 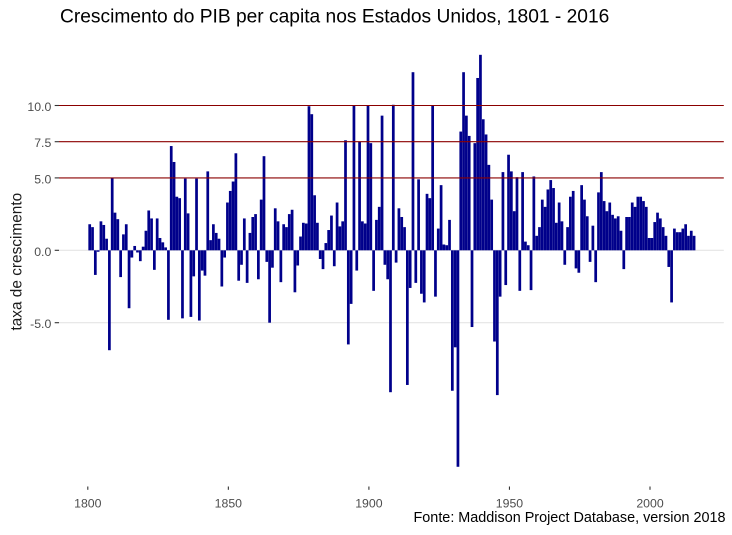 What do you see at coordinates (88, 504) in the screenshot?
I see `svg-text: 1800` at bounding box center [88, 504].